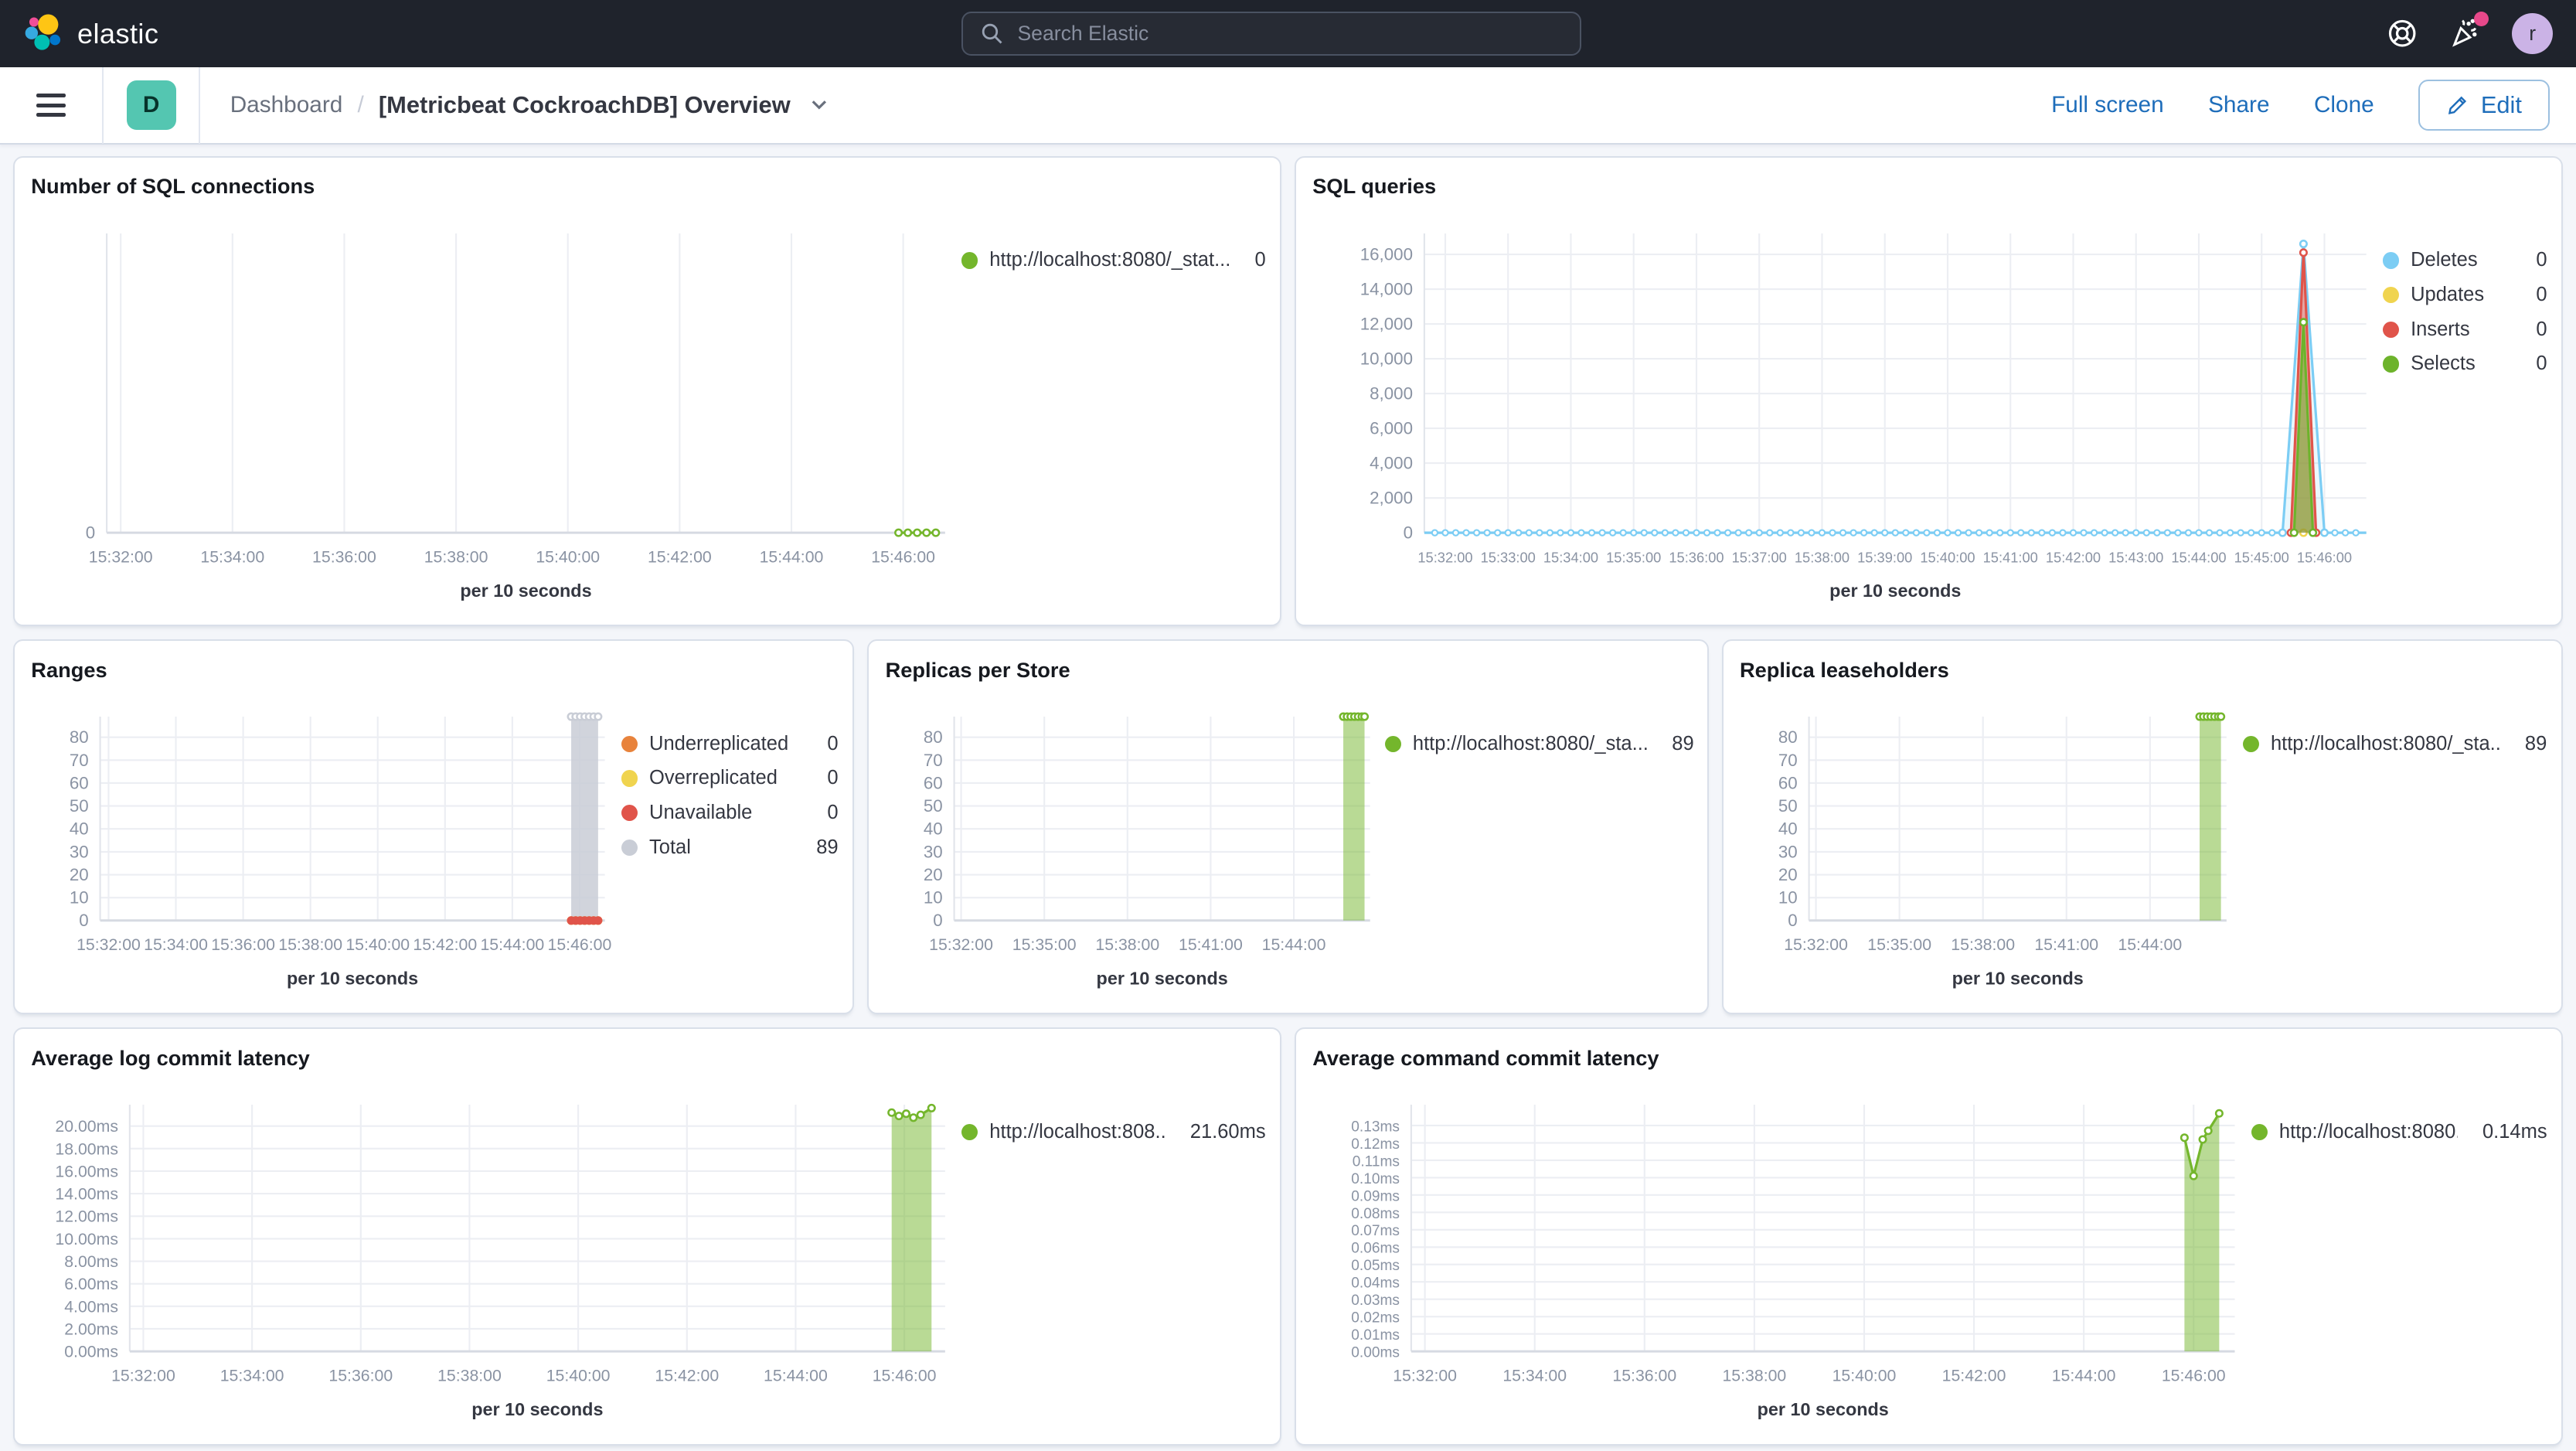  I want to click on svg-text: 80, so click(933, 737).